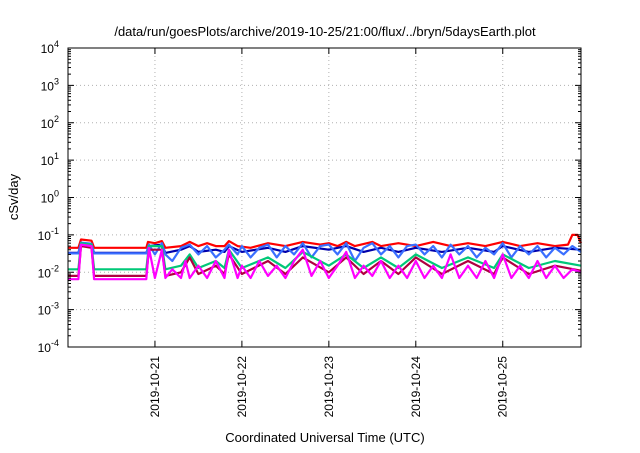 The height and width of the screenshot is (453, 640). What do you see at coordinates (55, 343) in the screenshot?
I see `y-tick-exponent: -4` at bounding box center [55, 343].